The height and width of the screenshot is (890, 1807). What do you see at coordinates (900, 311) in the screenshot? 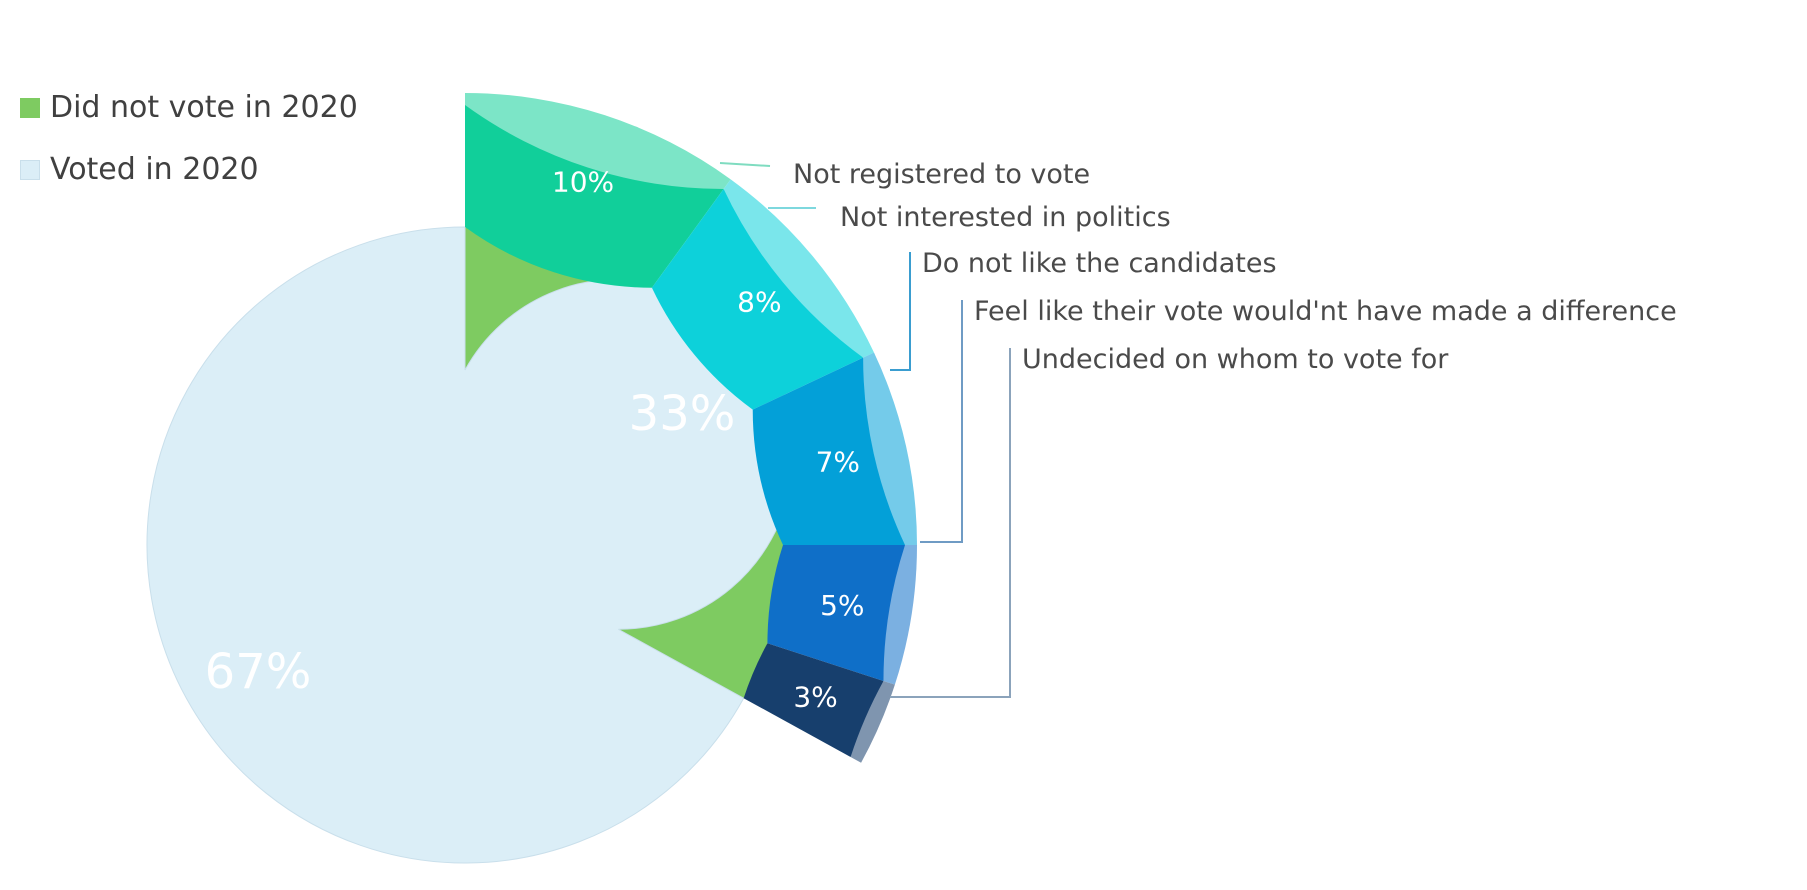
I see `callout-line-do-not-like-the-candidates` at bounding box center [900, 311].